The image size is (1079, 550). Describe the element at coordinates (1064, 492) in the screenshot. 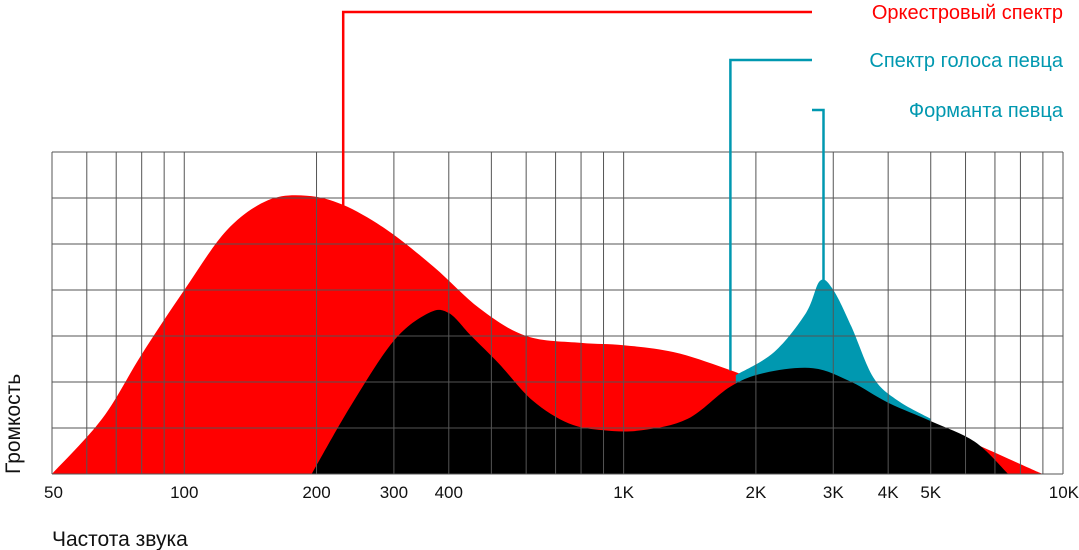

I see `x-tick-label: 10K` at that location.